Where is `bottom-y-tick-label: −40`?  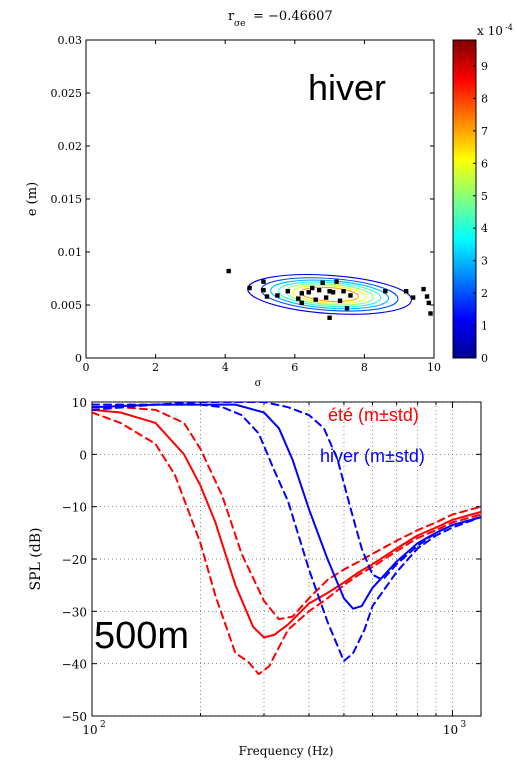
bottom-y-tick-label: −40 is located at coordinates (74, 665).